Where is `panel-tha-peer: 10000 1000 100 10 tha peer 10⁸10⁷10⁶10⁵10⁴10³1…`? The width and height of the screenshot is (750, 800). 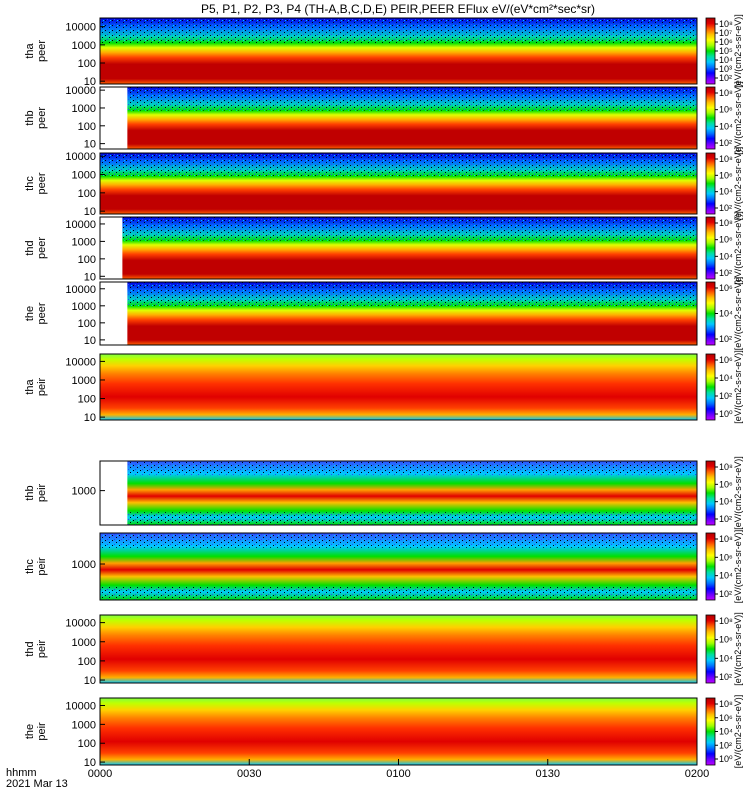
panel-tha-peer: 10000 1000 100 10 tha peer 10⁸10⁷10⁶10⁵10⁴10³1… is located at coordinates (383, 51).